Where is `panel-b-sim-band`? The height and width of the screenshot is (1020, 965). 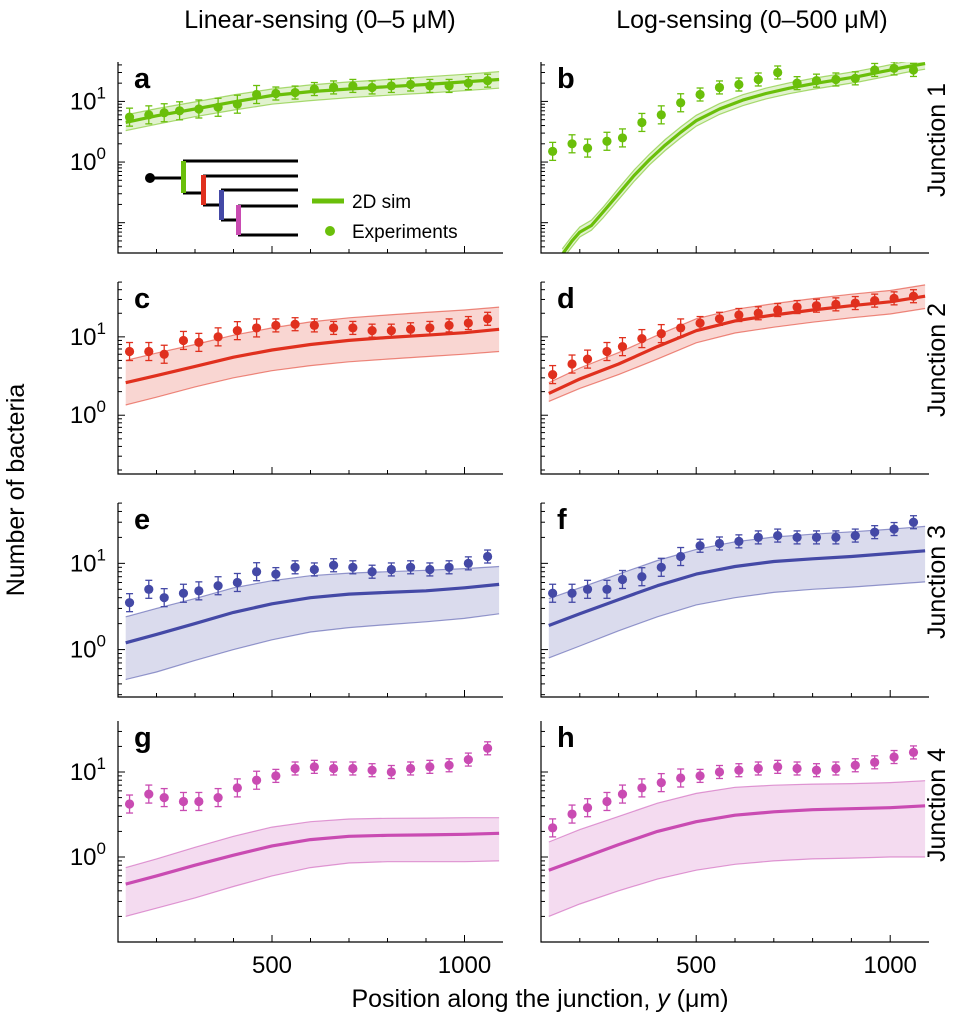 panel-b-sim-band is located at coordinates (744, 157).